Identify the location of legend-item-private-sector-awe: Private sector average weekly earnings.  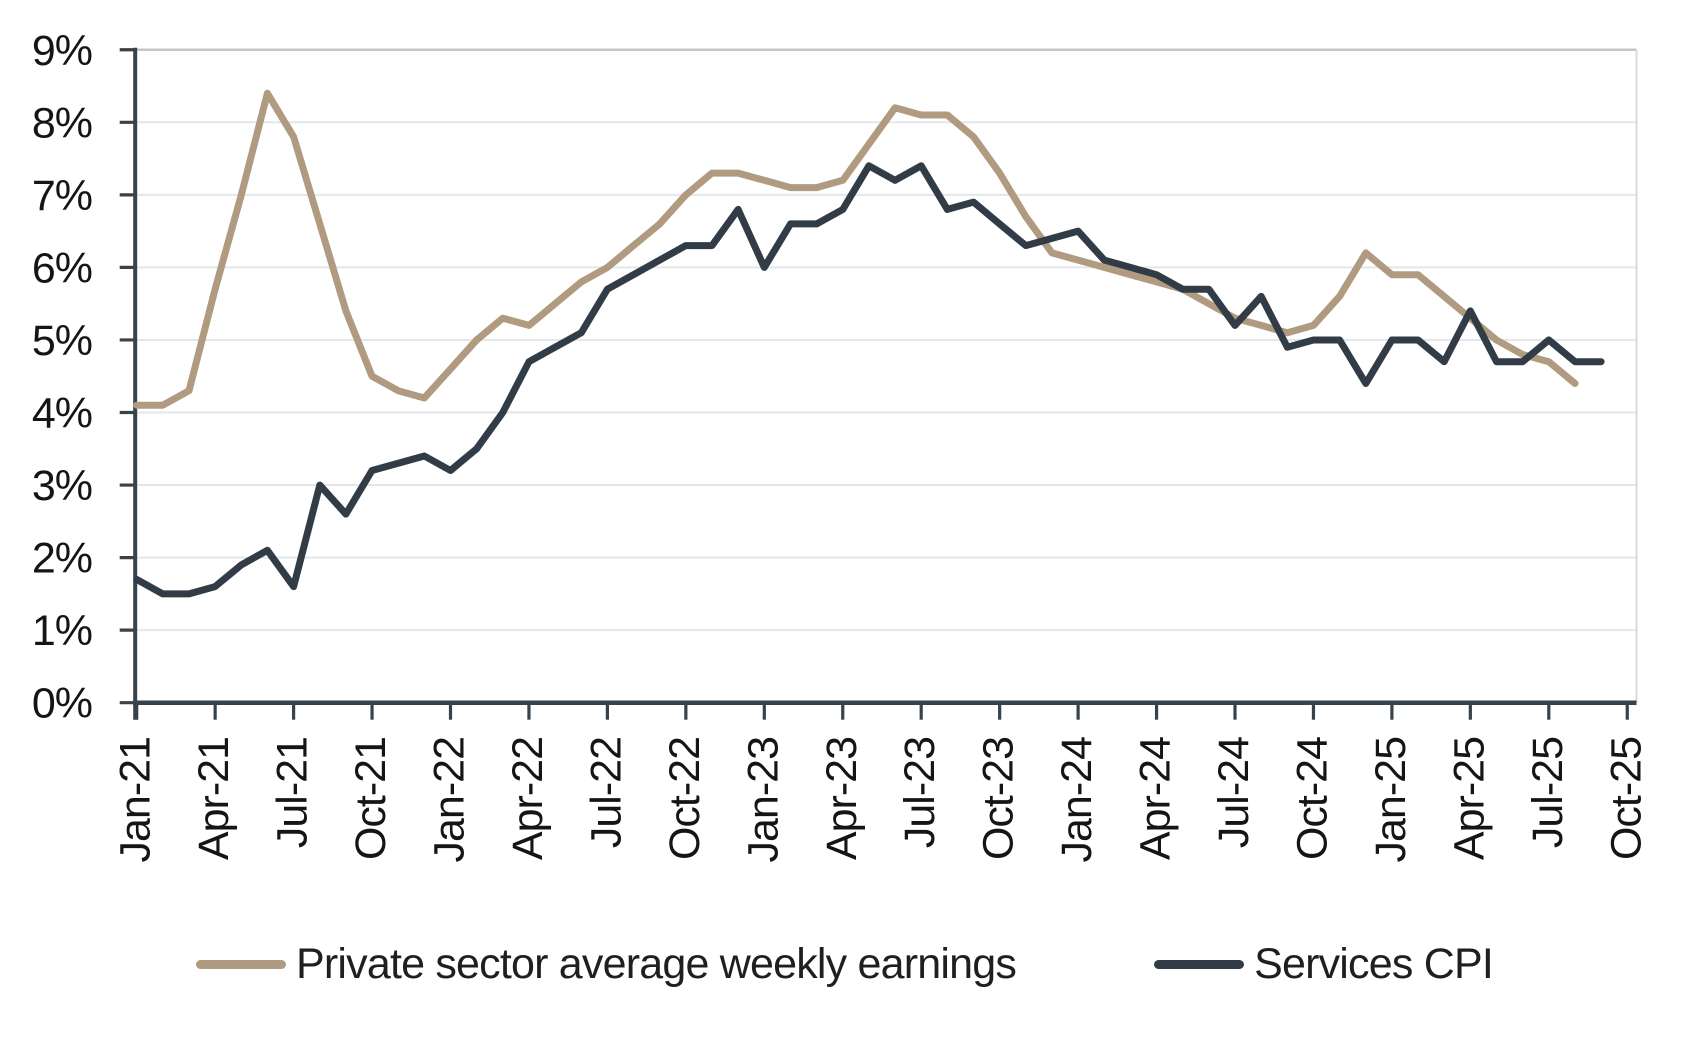
(606, 964).